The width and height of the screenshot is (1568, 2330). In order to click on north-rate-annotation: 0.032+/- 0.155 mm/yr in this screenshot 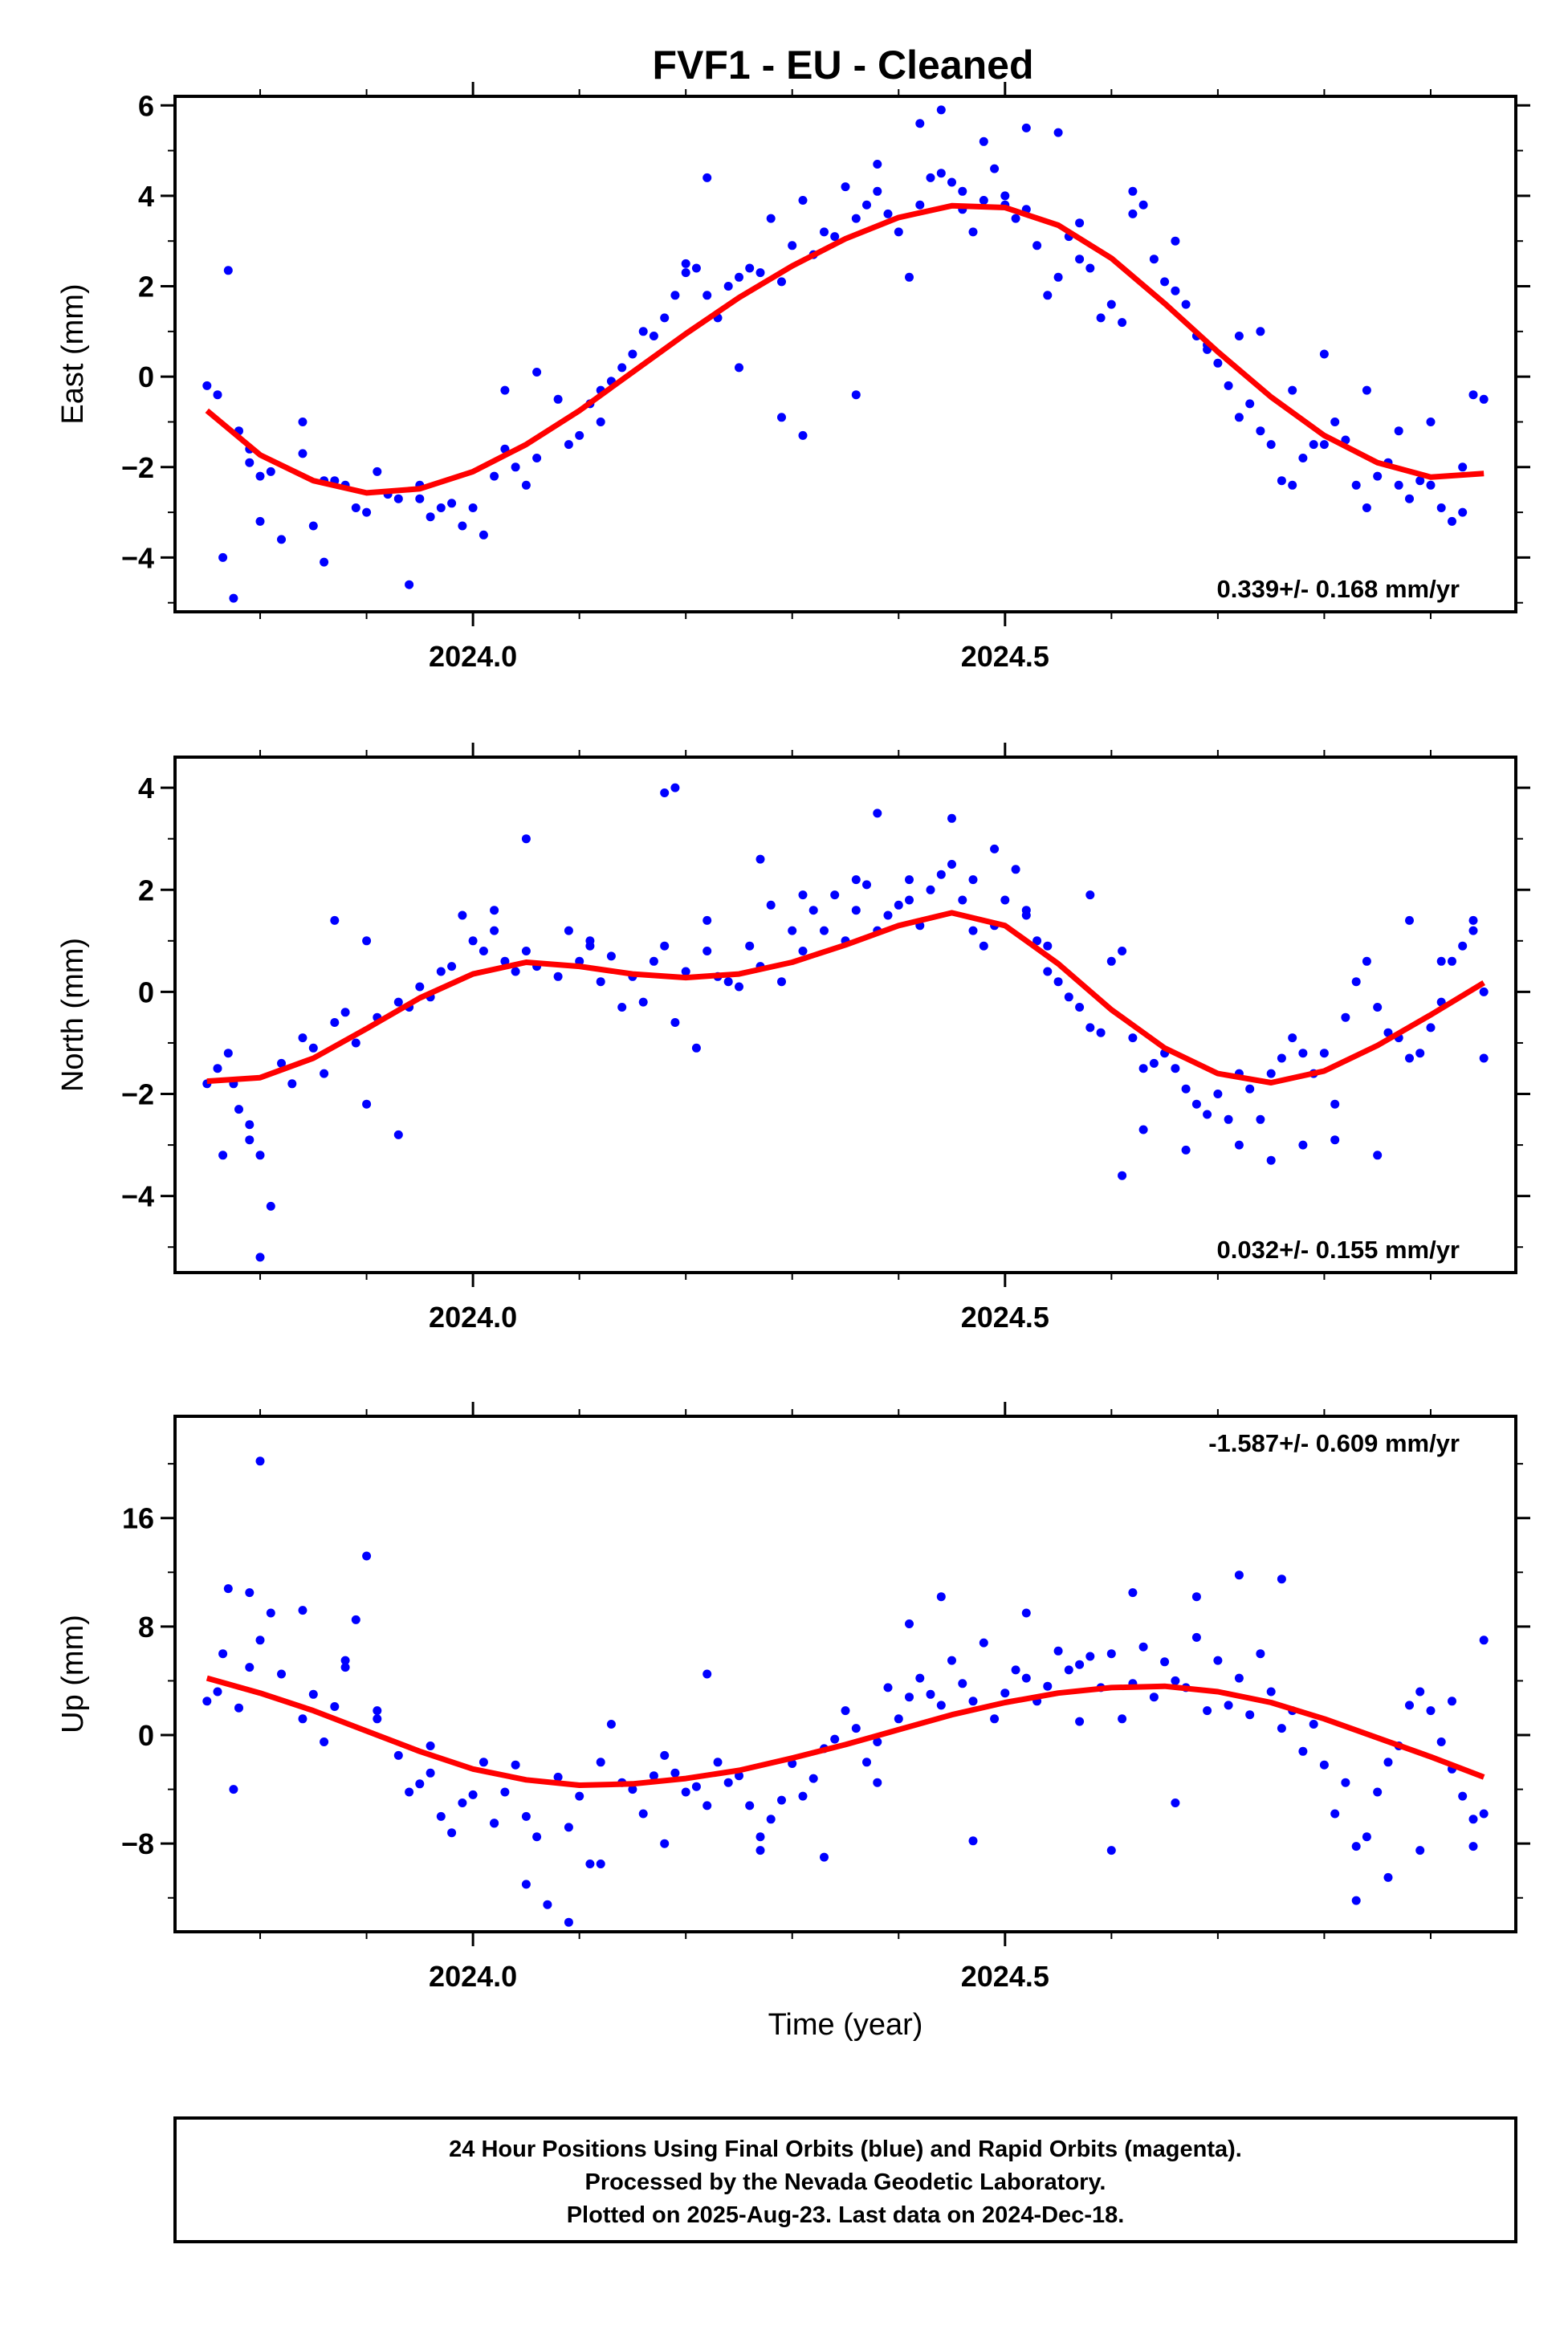, I will do `click(1338, 1250)`.